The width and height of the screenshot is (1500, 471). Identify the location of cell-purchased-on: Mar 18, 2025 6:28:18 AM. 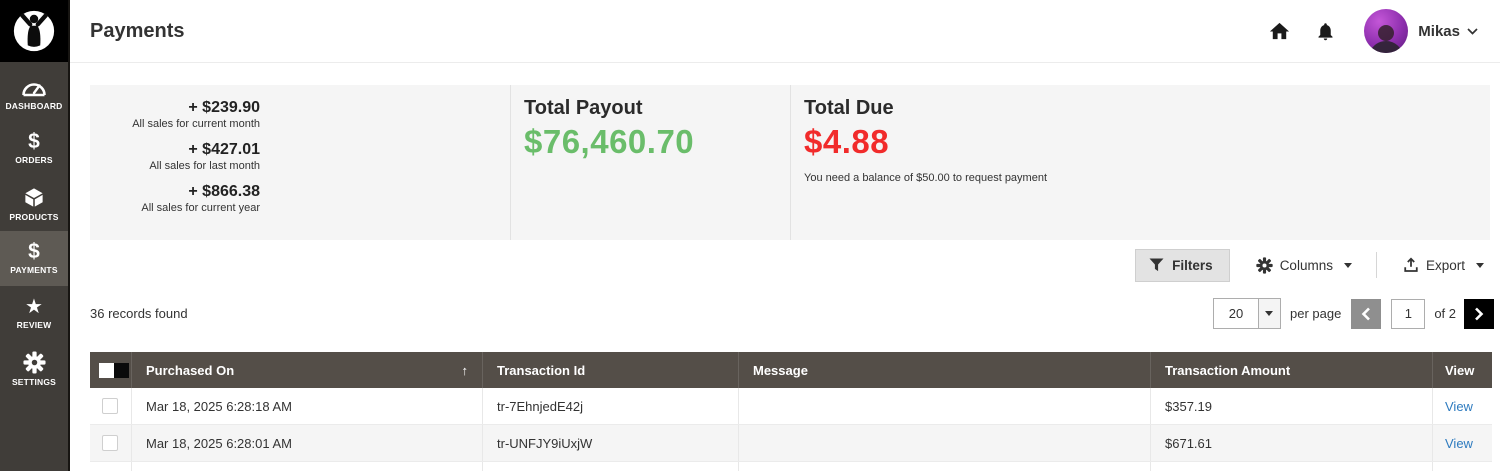
(306, 406).